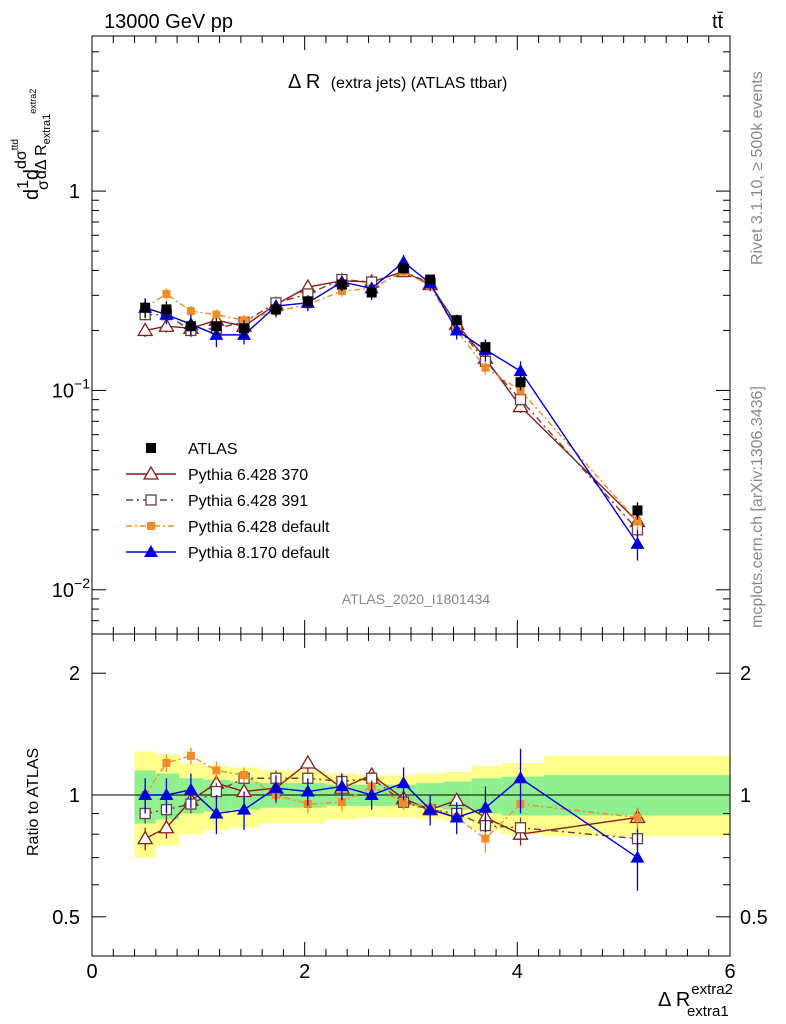 Image resolution: width=786 pixels, height=1024 pixels. Describe the element at coordinates (31, 144) in the screenshot. I see `y-axis-label-main: d1 σddσttd dΔ Rextra1extra2` at that location.